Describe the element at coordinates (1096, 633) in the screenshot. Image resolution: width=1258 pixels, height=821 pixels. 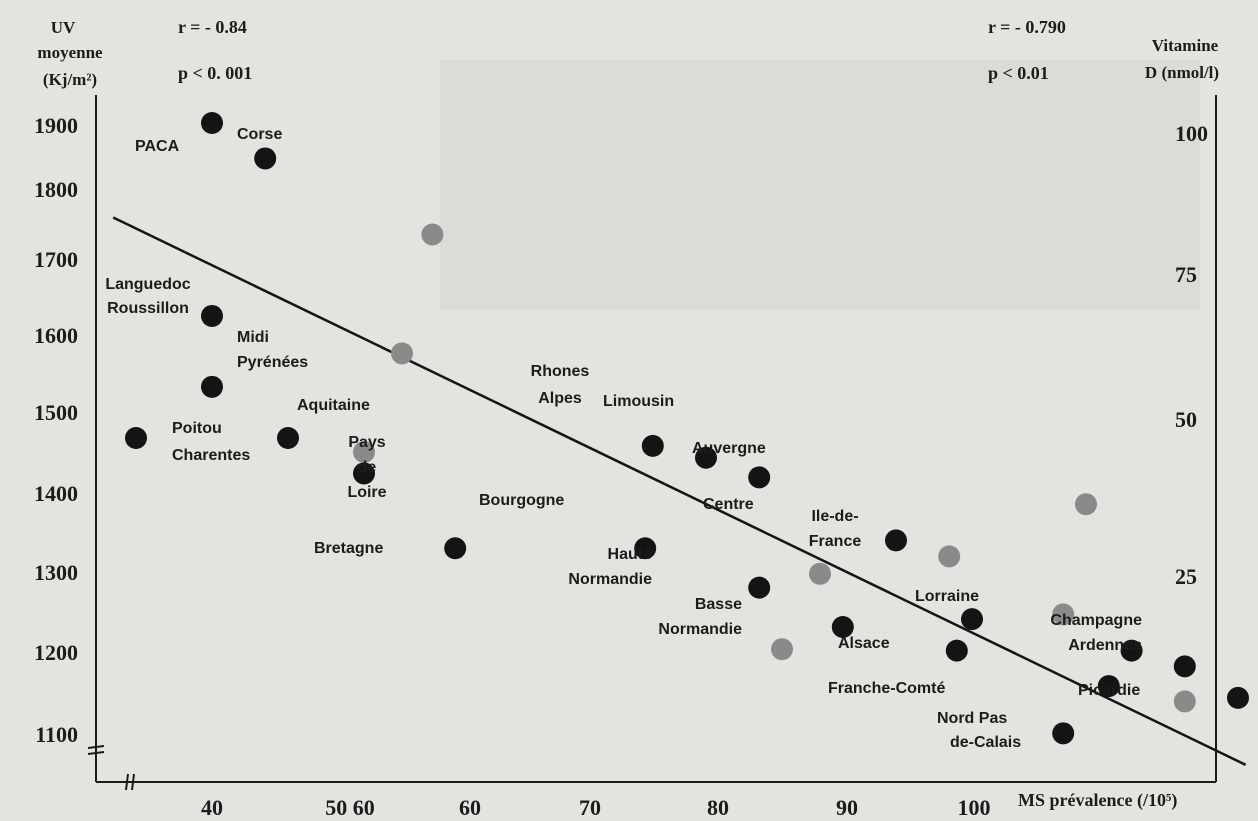
I see `region-label: Champagne Ardennes` at that location.